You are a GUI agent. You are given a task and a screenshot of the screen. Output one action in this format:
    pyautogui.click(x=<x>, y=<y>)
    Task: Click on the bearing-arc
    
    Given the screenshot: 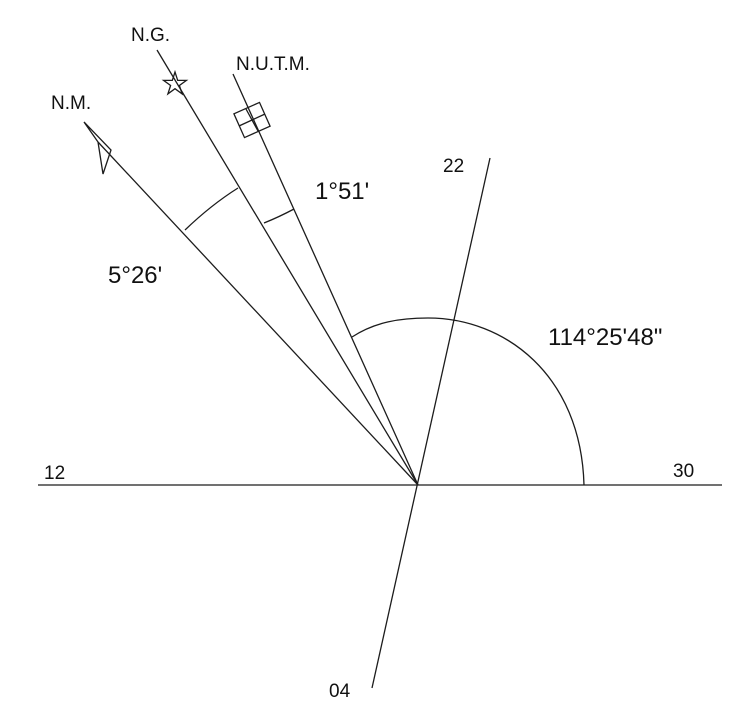 What is the action you would take?
    pyautogui.click(x=468, y=401)
    